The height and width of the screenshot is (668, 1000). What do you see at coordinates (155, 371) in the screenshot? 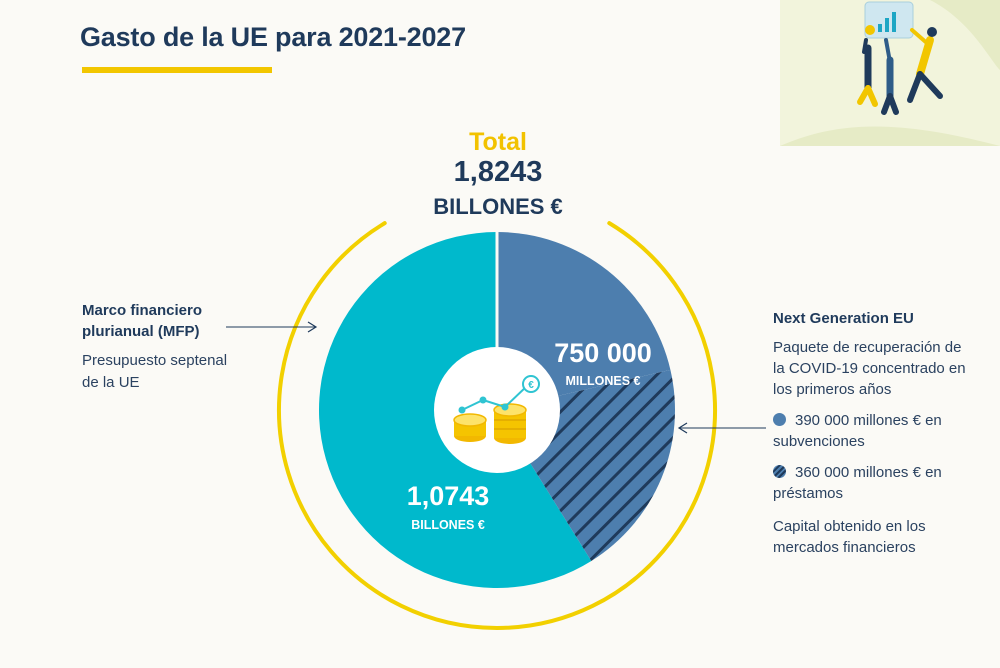
I see `mfp-description: Presupuesto septenal de la UE` at bounding box center [155, 371].